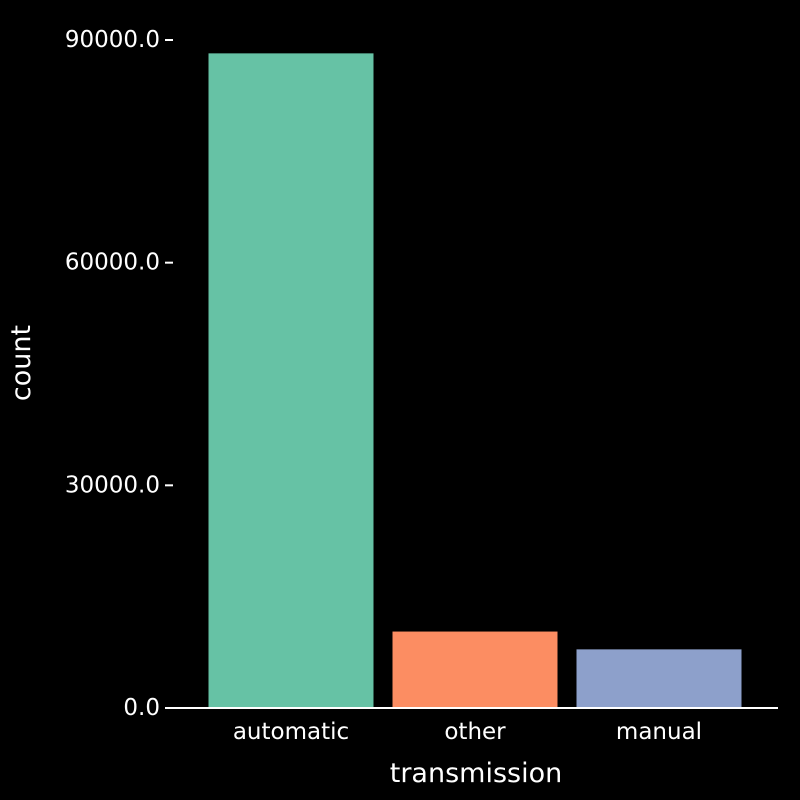 This screenshot has height=800, width=800. Describe the element at coordinates (112, 485) in the screenshot. I see `y-tick-label: 30000.0` at that location.